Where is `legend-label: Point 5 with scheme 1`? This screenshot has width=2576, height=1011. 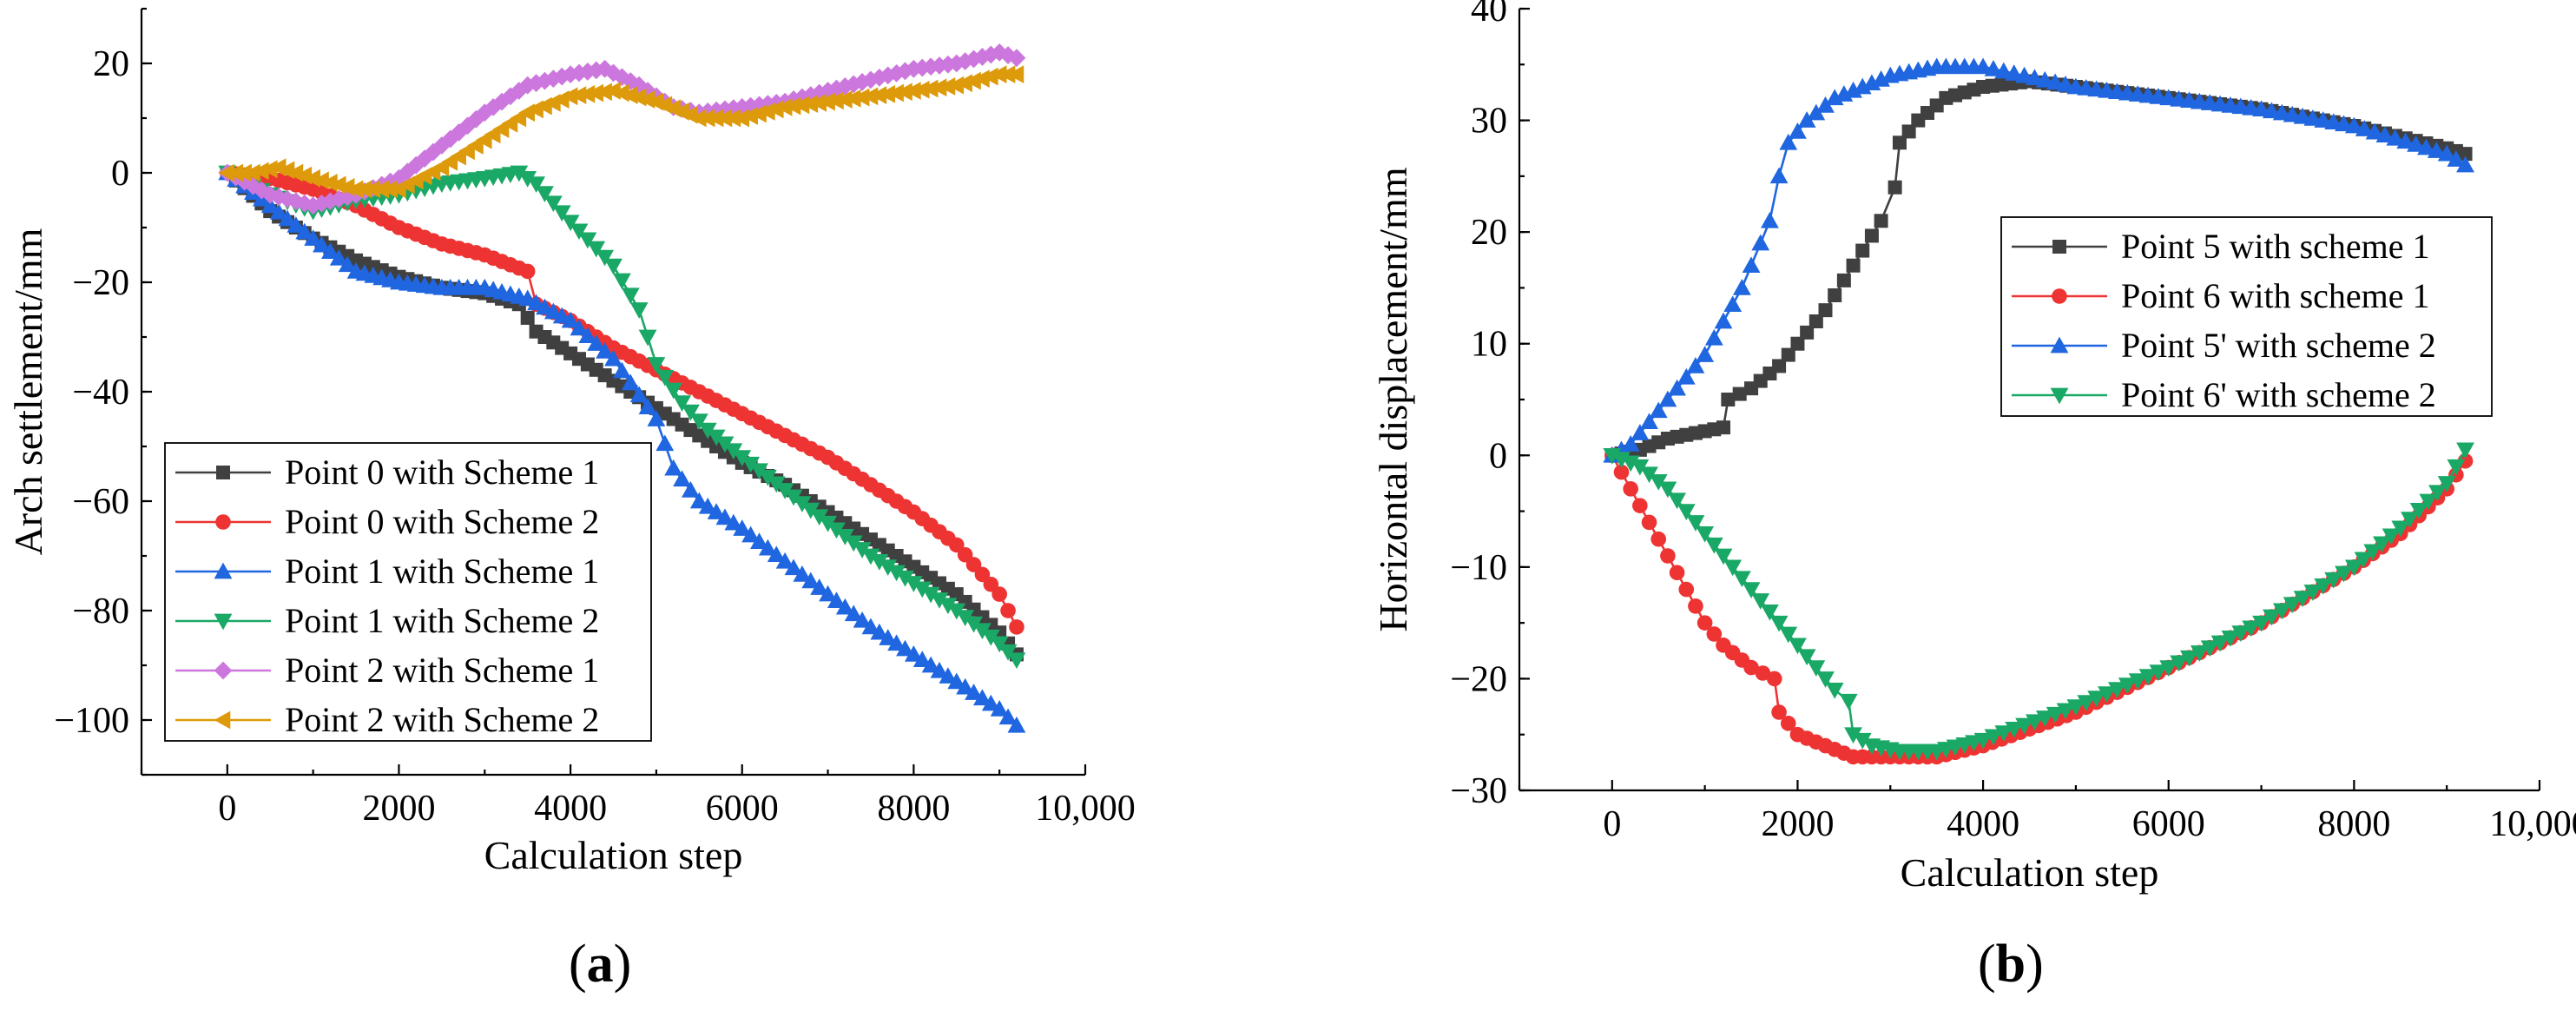
legend-label: Point 5 with scheme 1 is located at coordinates (2275, 246).